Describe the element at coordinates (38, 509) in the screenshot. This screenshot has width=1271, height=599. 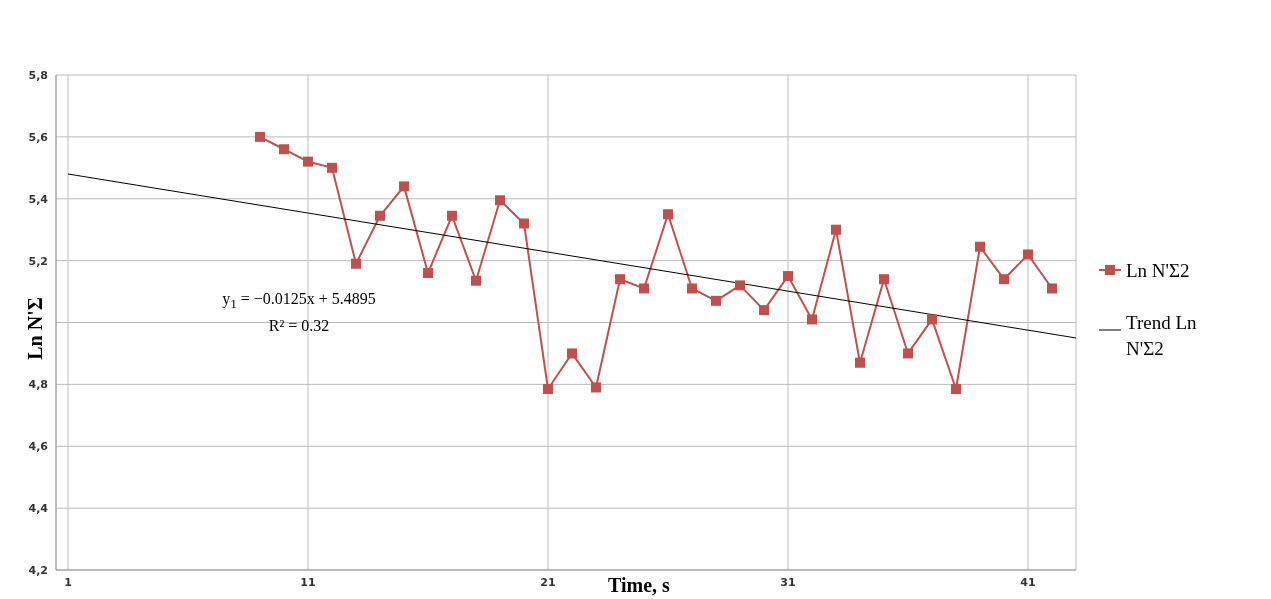
I see `y-tick-label: 4,4` at that location.